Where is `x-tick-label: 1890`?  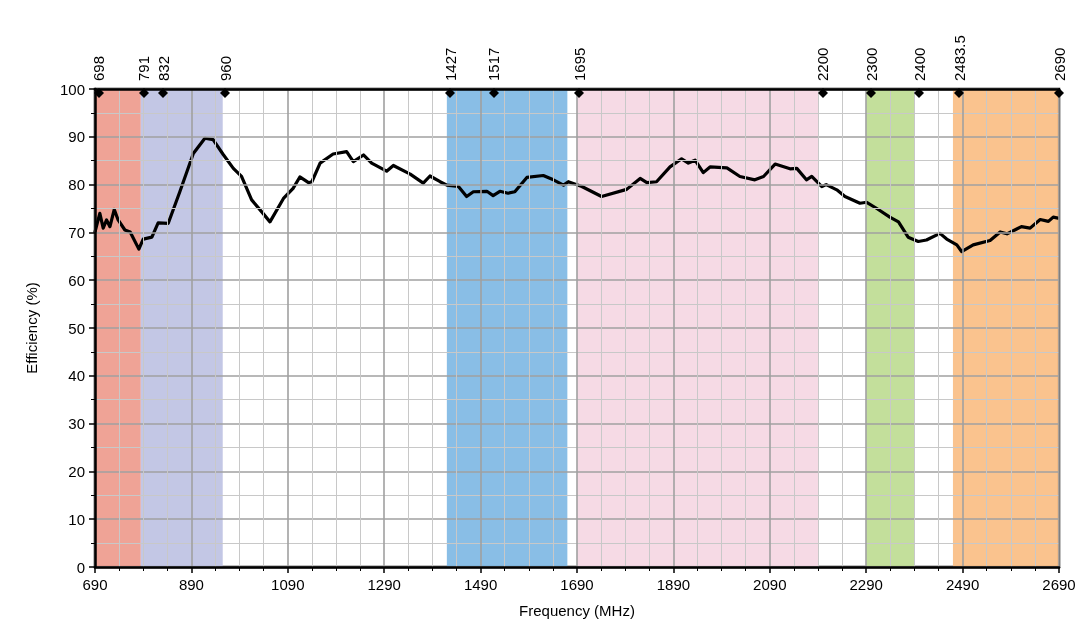
x-tick-label: 1890 is located at coordinates (673, 584).